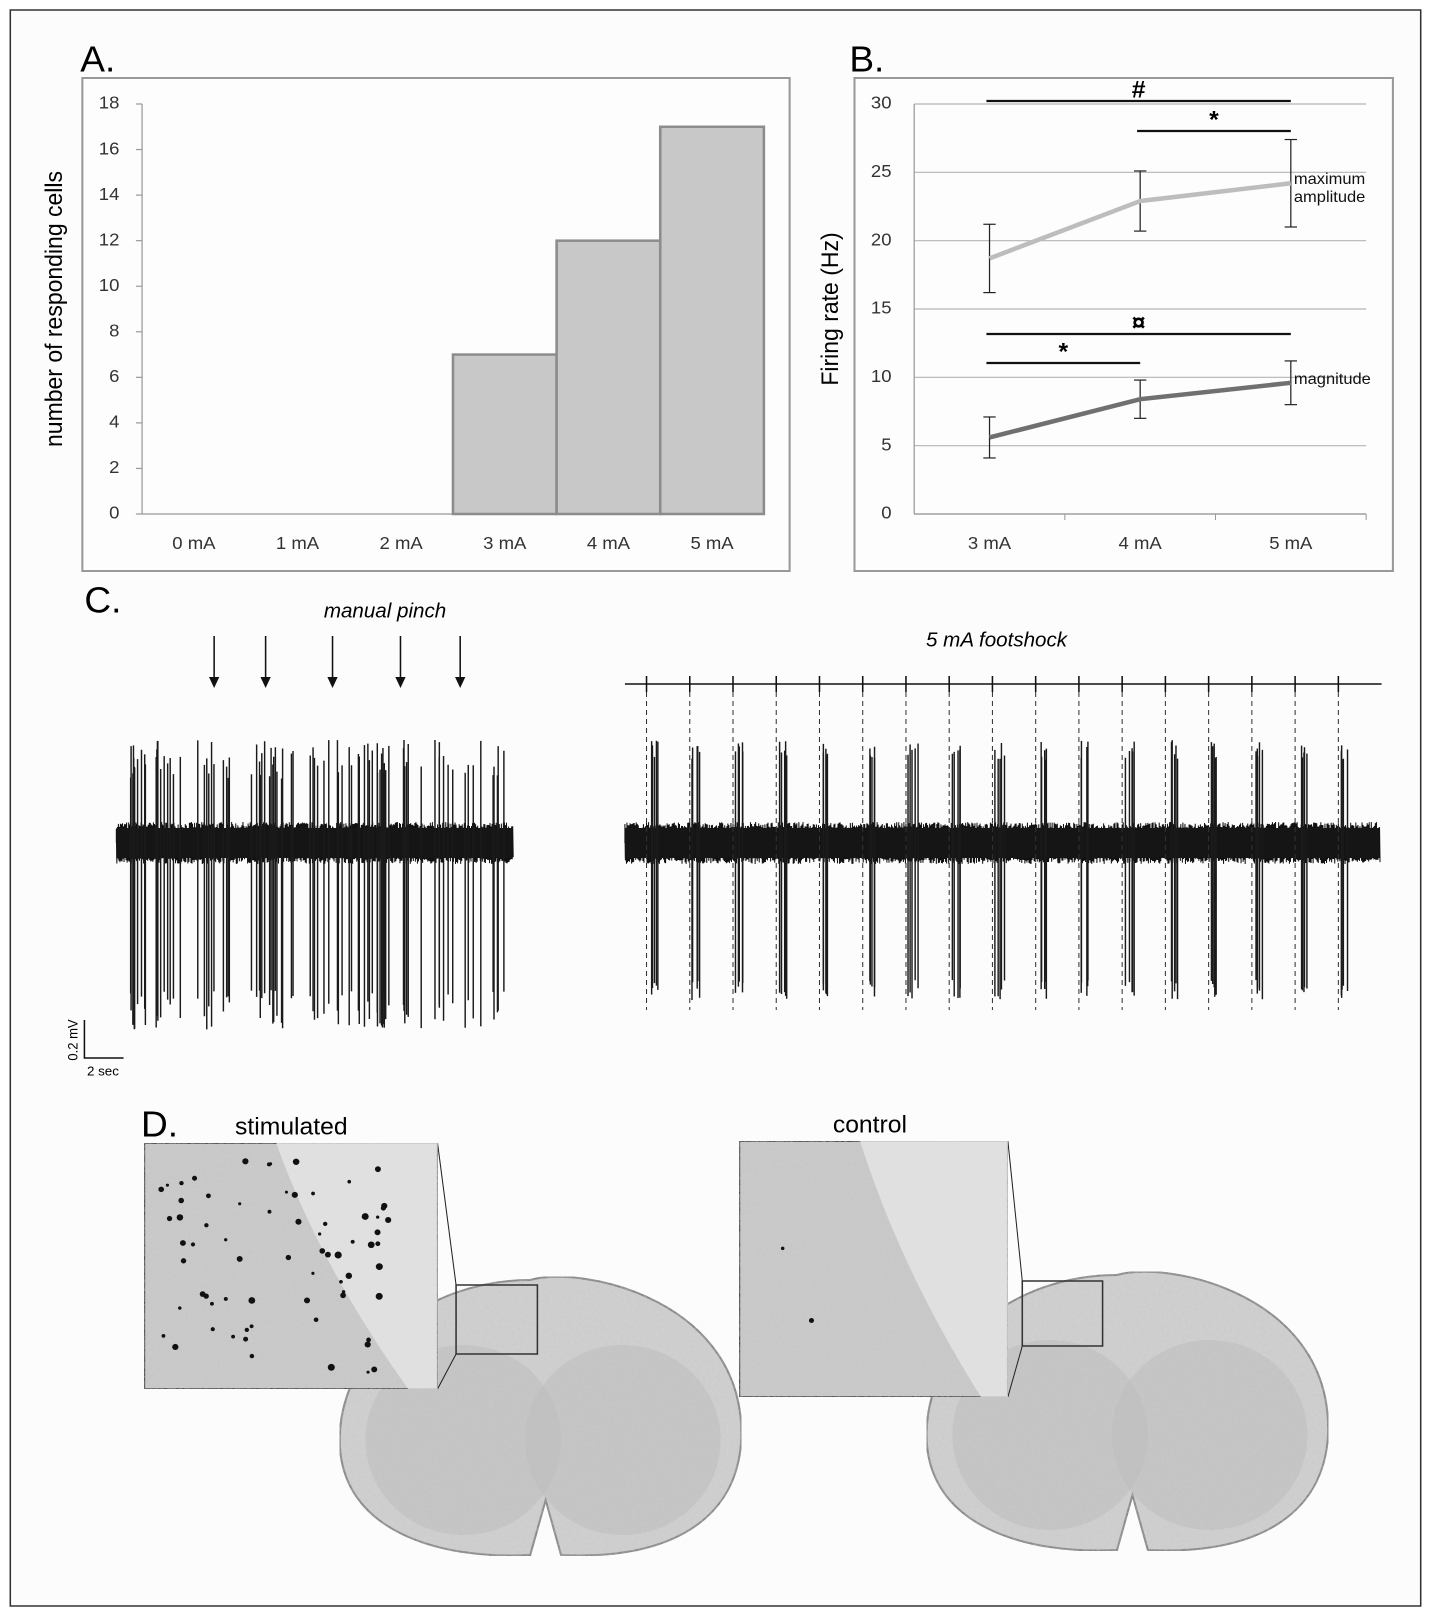  Describe the element at coordinates (830, 308) in the screenshot. I see `y-axis-label: Firing rate (Hz)` at that location.